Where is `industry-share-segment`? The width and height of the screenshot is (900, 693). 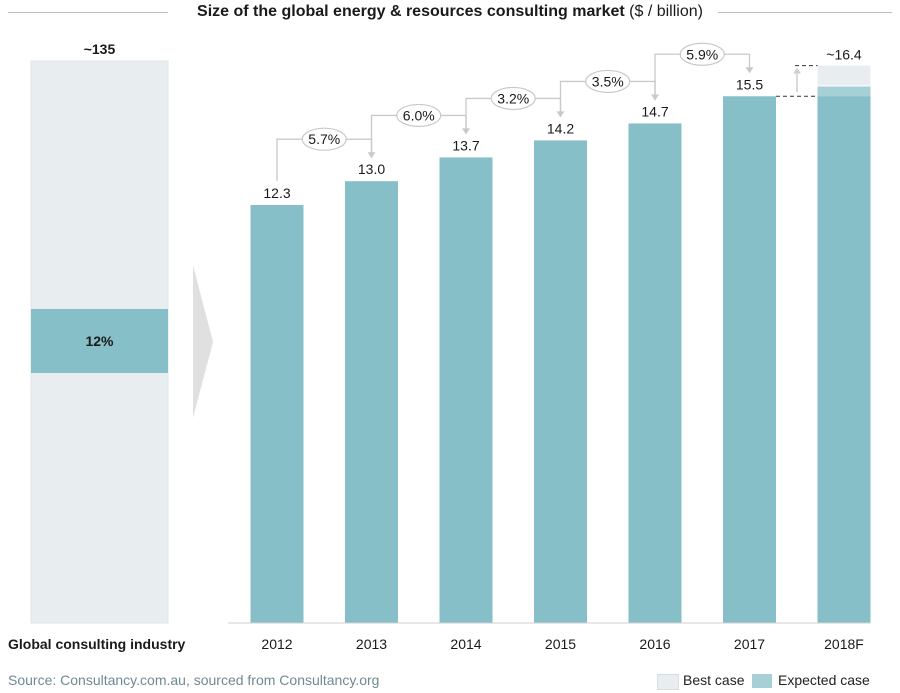
industry-share-segment is located at coordinates (99, 341).